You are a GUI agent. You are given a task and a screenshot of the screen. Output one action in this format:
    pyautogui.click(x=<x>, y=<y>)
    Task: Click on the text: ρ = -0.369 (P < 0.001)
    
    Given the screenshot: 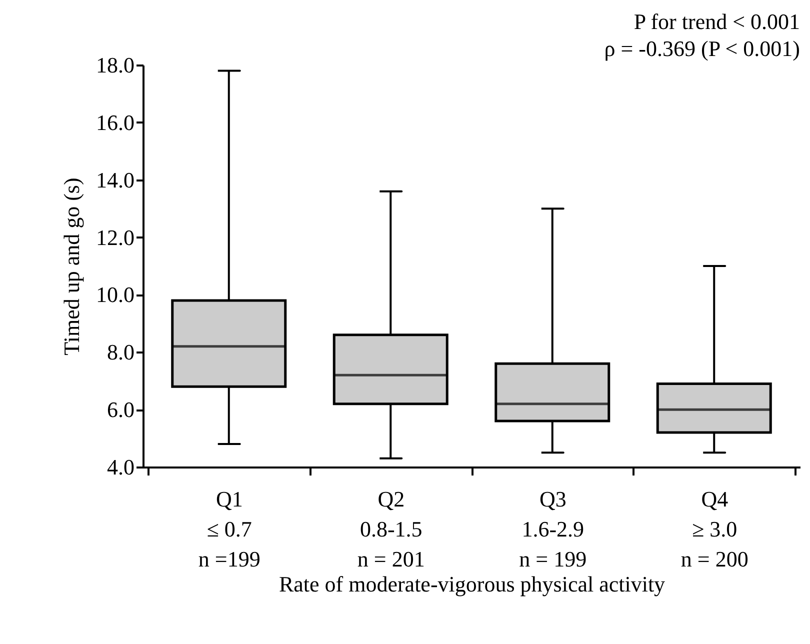 What is the action you would take?
    pyautogui.click(x=702, y=48)
    